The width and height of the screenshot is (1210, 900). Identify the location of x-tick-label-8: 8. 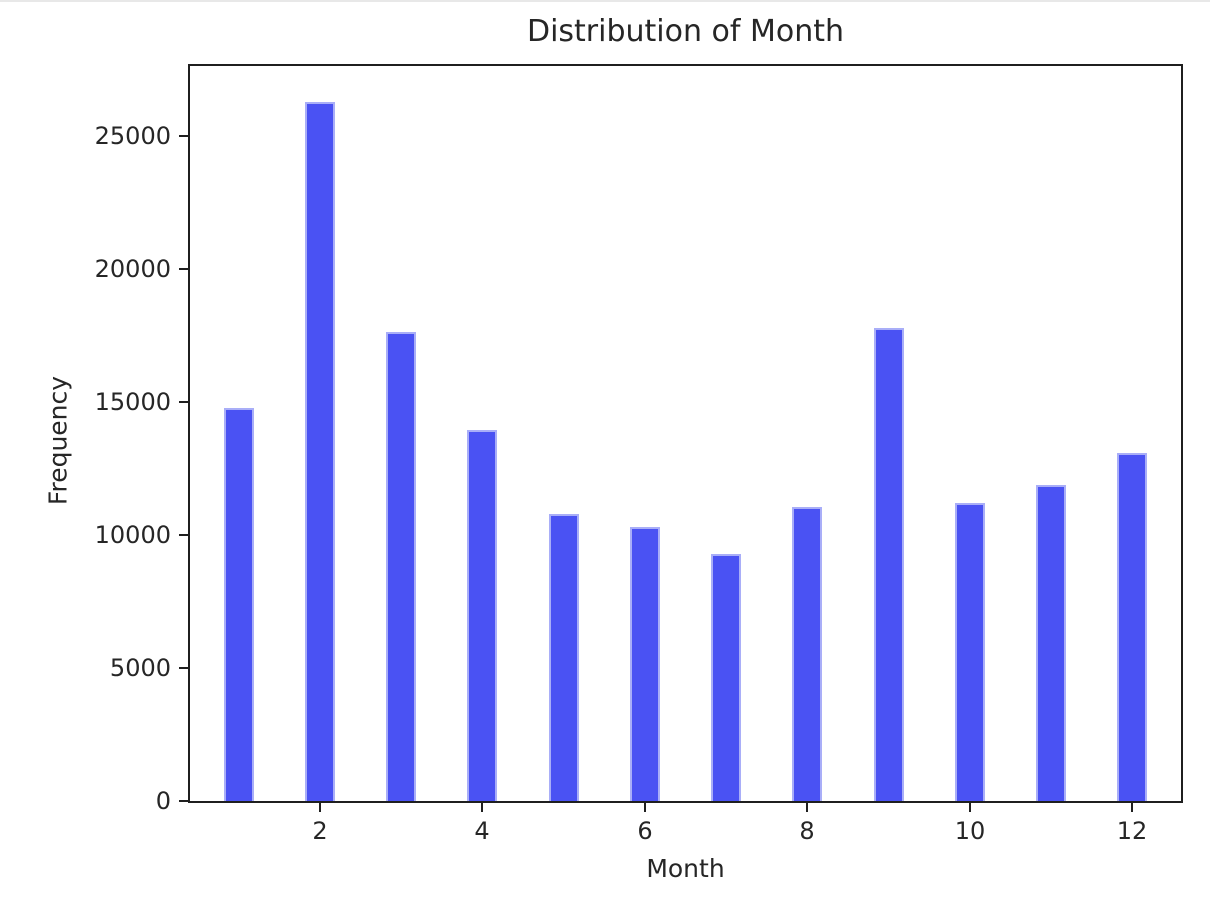
(807, 831).